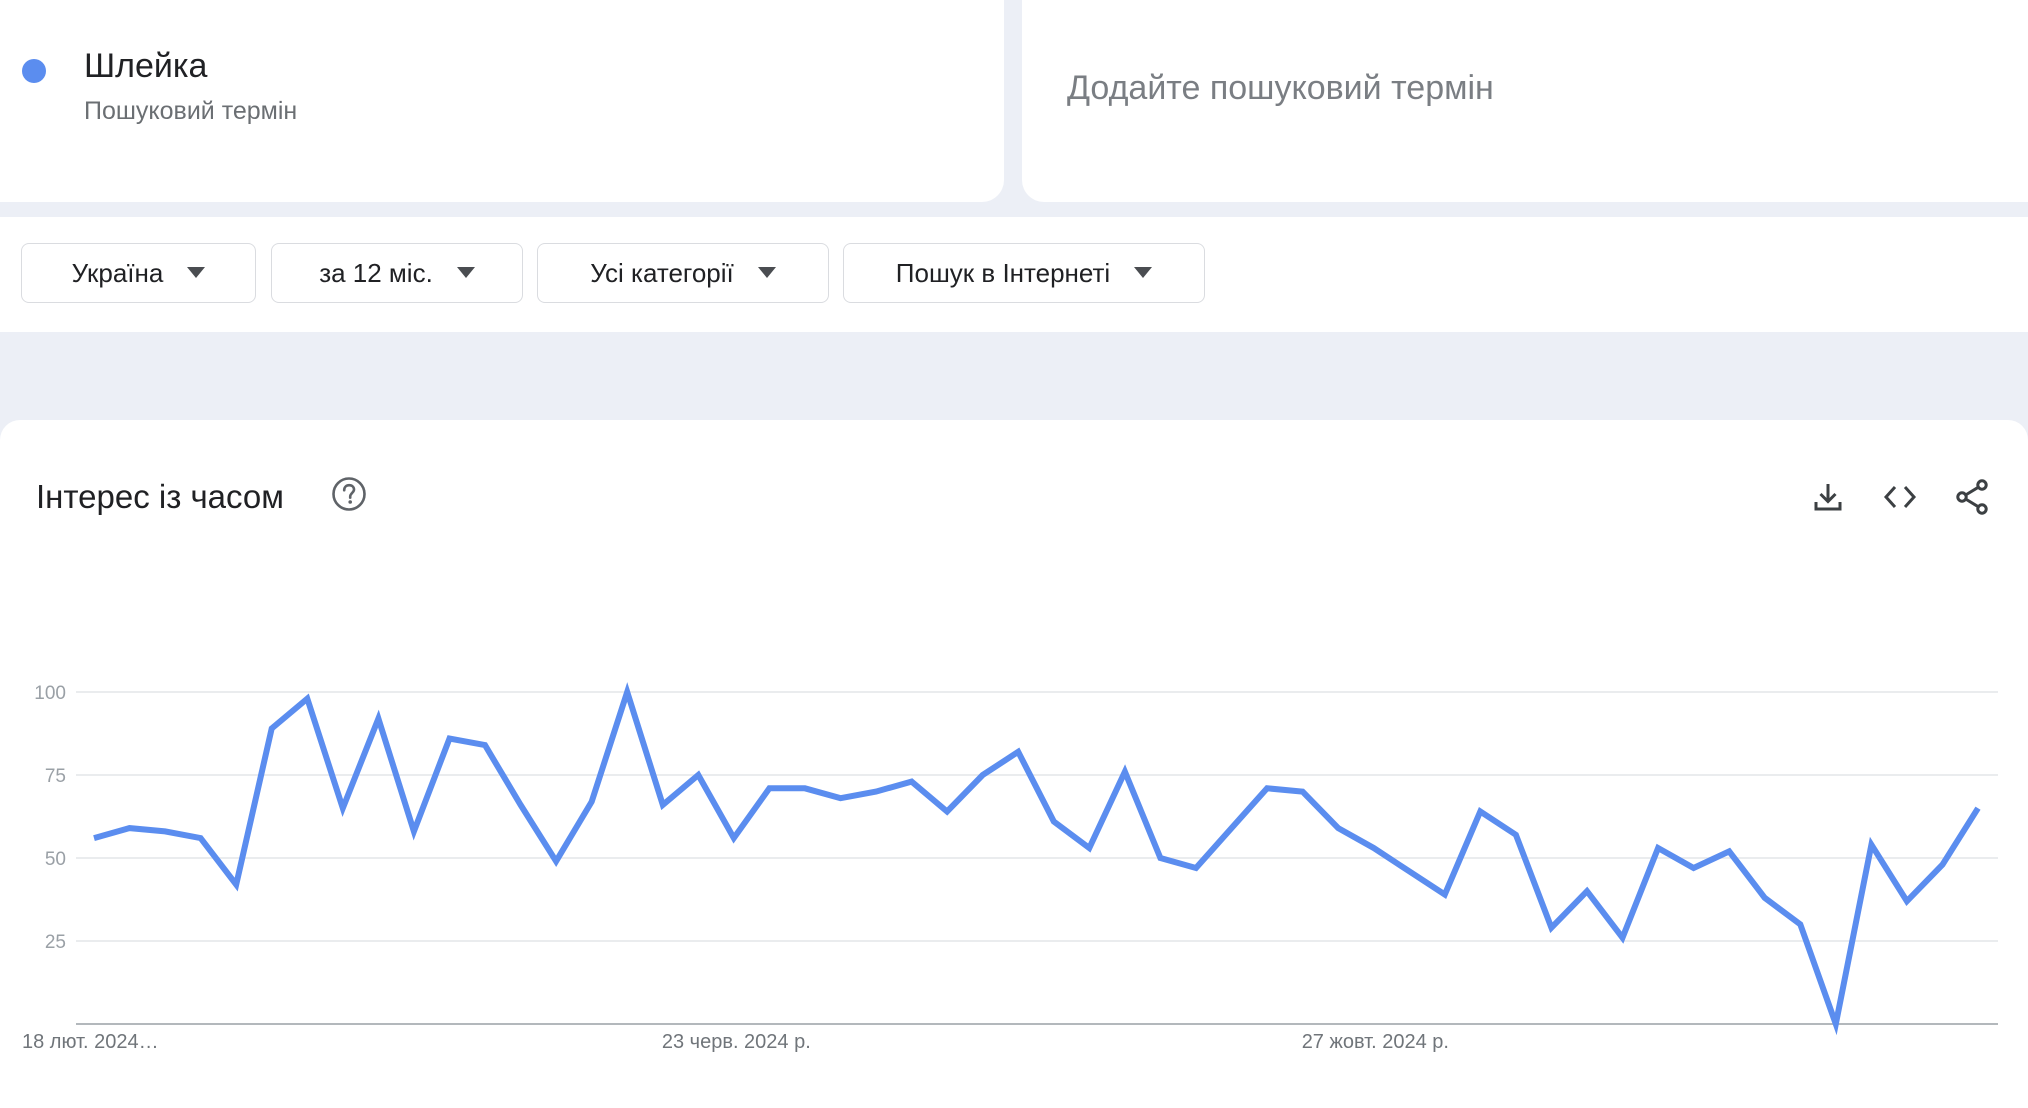 The width and height of the screenshot is (2028, 1108). What do you see at coordinates (50, 693) in the screenshot?
I see `y-tick-label: 100` at bounding box center [50, 693].